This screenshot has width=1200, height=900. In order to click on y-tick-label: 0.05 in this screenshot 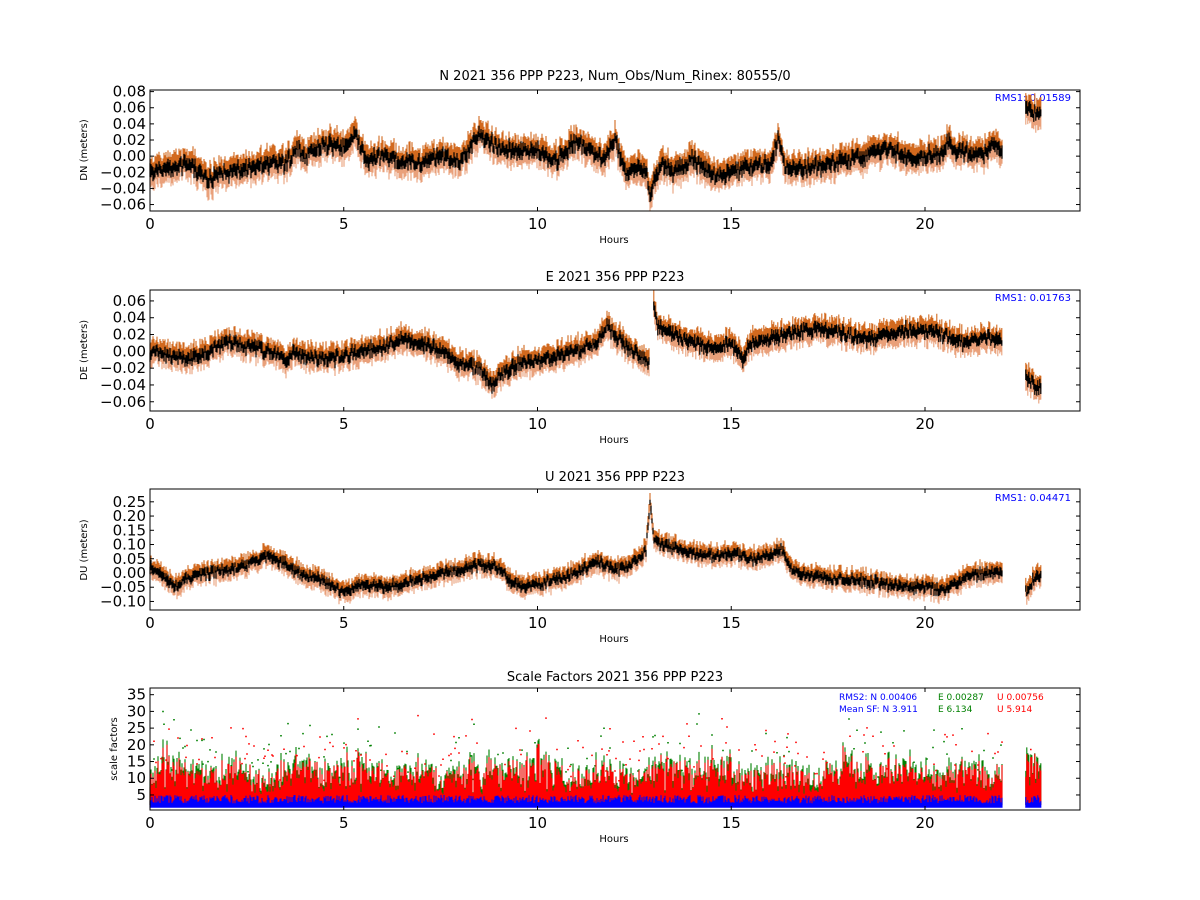, I will do `click(129, 559)`.